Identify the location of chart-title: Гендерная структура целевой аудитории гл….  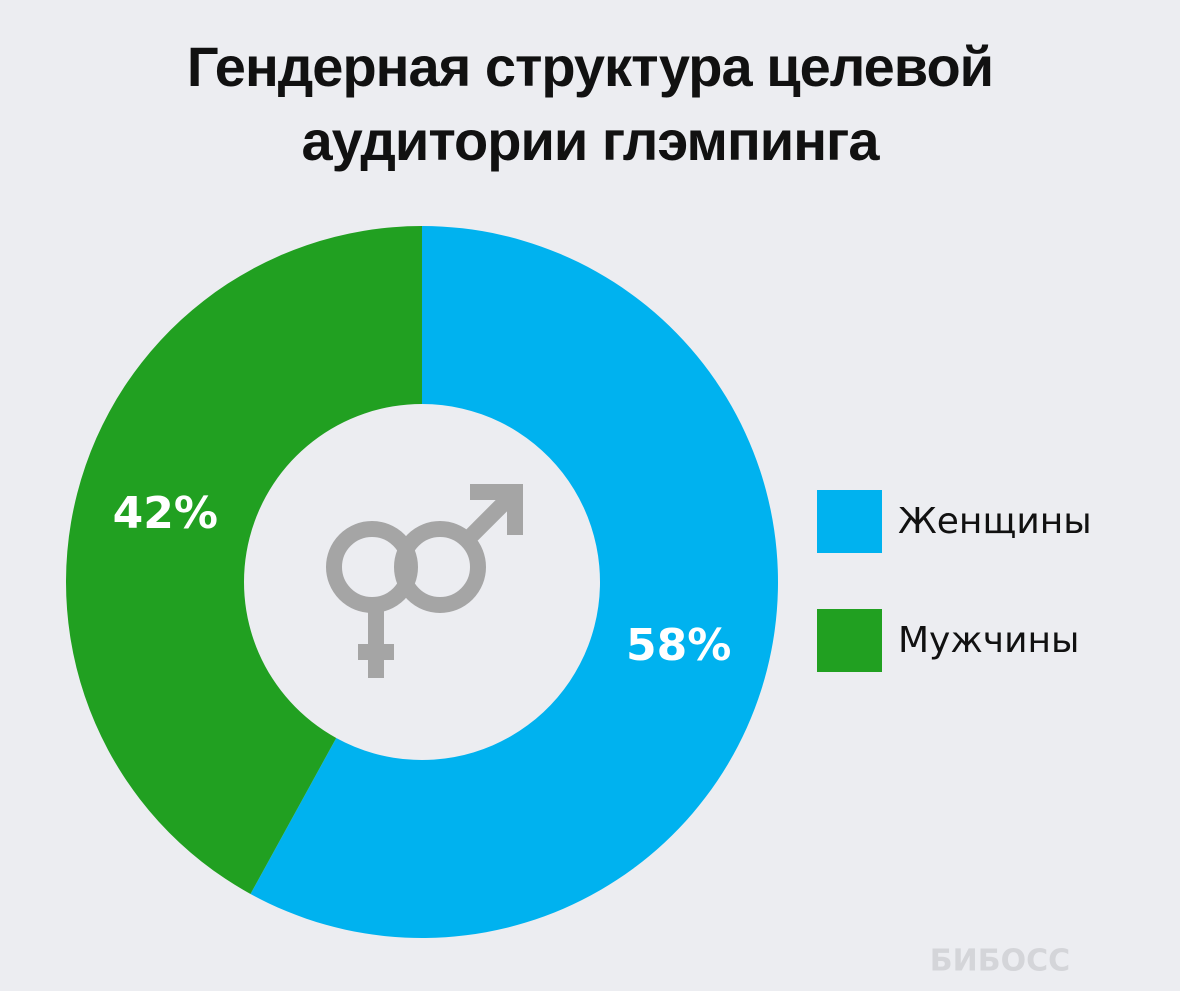
(590, 103).